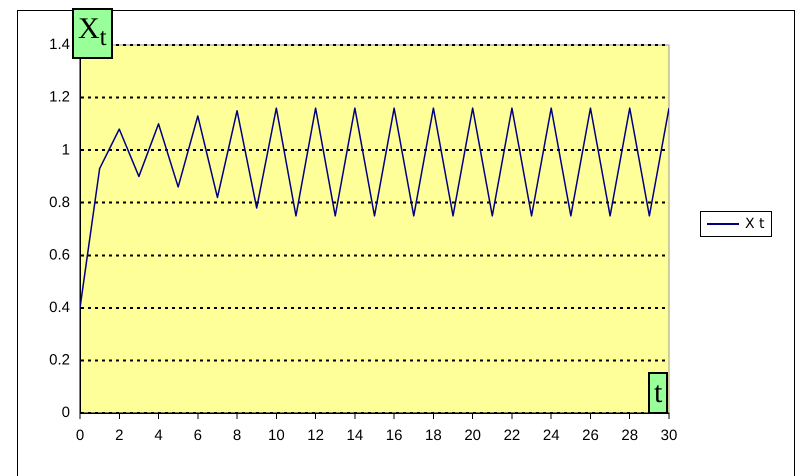  Describe the element at coordinates (59, 202) in the screenshot. I see `y-tick-label: 0.8` at that location.